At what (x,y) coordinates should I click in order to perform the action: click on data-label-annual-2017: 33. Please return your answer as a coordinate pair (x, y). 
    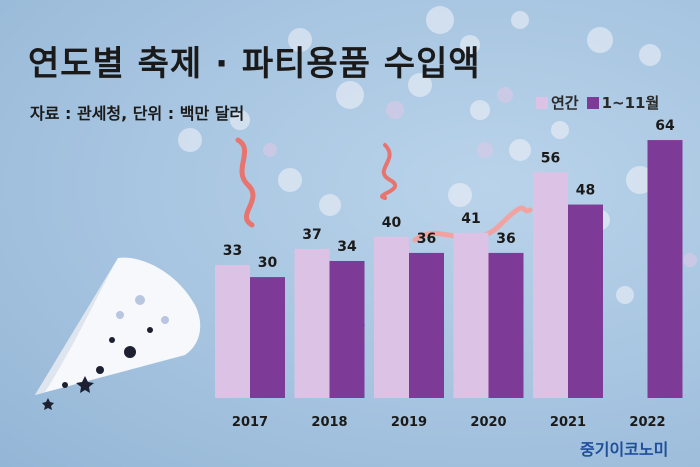
    Looking at the image, I should click on (232, 251).